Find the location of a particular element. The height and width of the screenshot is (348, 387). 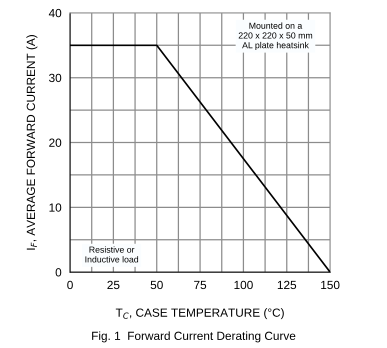

x-tick-label: 0 is located at coordinates (70, 285).